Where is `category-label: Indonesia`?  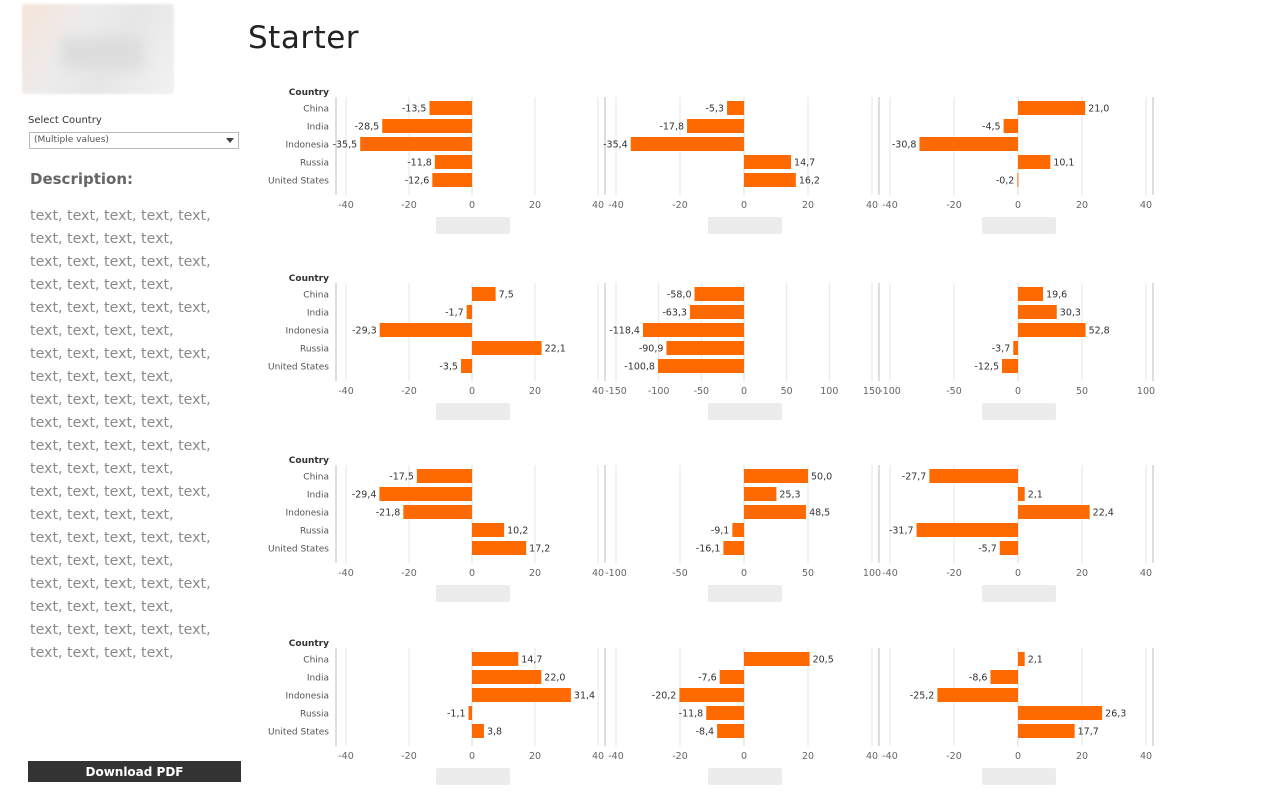 category-label: Indonesia is located at coordinates (307, 697).